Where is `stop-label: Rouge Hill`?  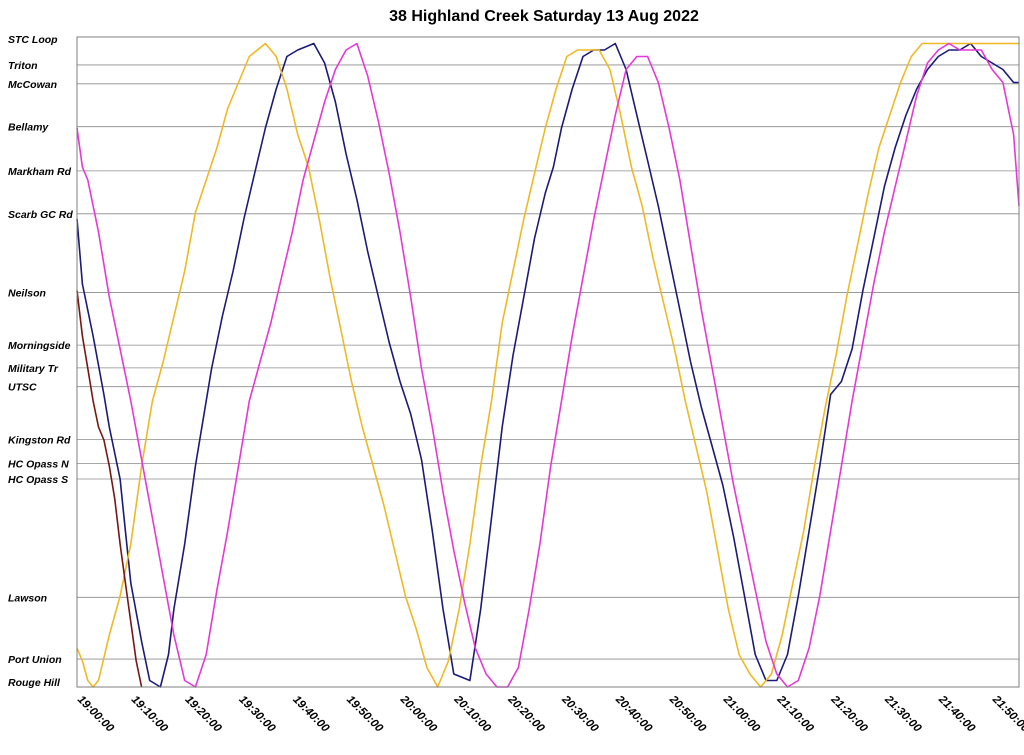
stop-label: Rouge Hill is located at coordinates (34, 683).